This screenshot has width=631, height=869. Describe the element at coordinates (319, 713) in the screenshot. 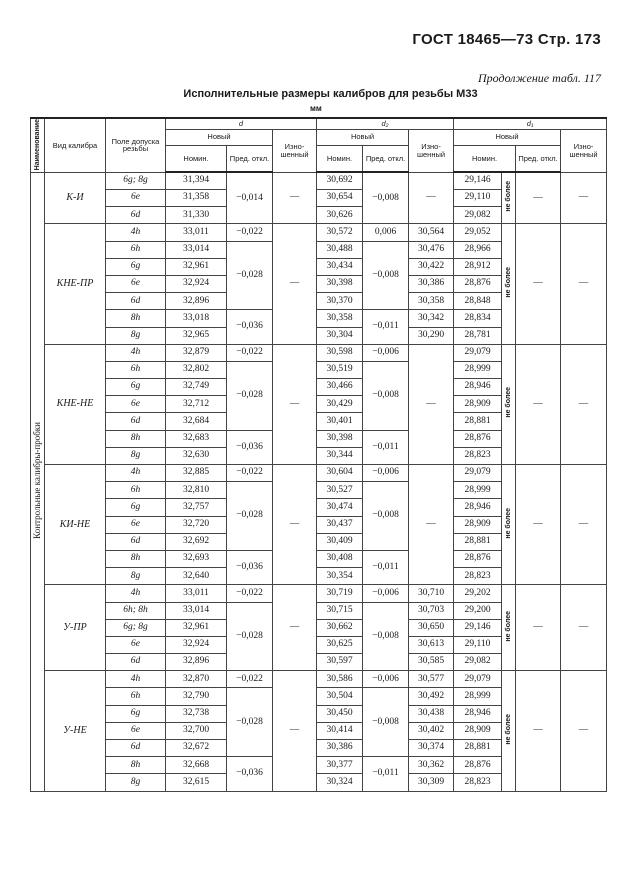

I see `table-row: 6g 32,738 30,450 30,438 28,946` at that location.